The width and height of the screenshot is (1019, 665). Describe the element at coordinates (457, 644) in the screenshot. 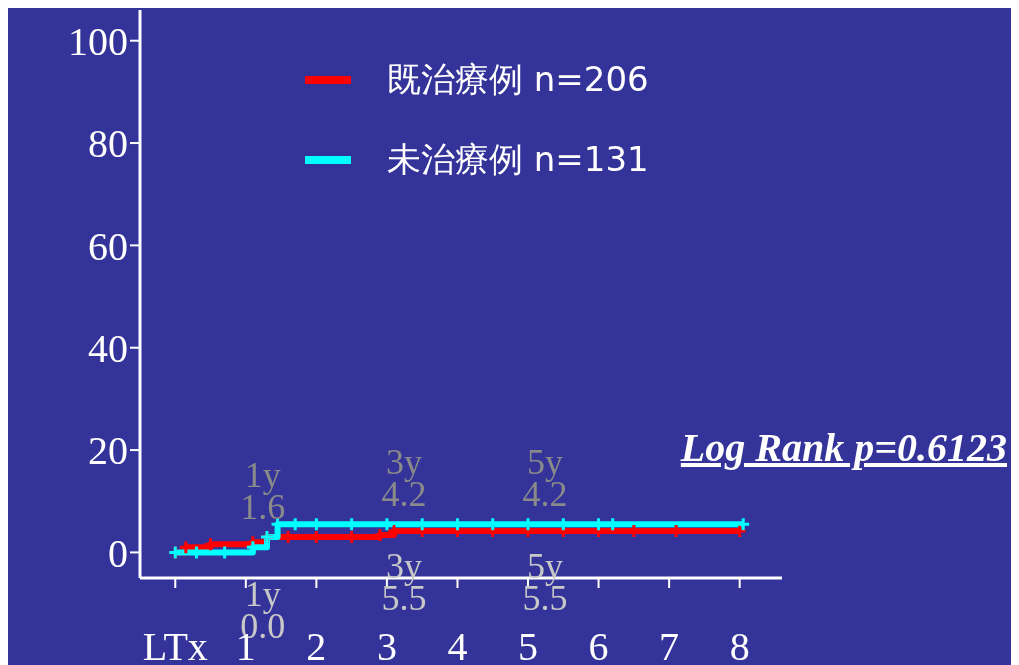

I see `x-tick-label: 4` at that location.